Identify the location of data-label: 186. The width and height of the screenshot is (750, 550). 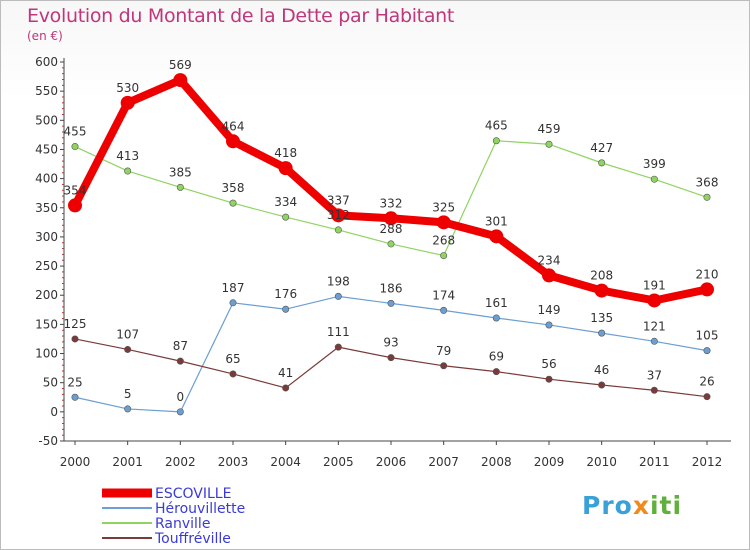
(391, 288).